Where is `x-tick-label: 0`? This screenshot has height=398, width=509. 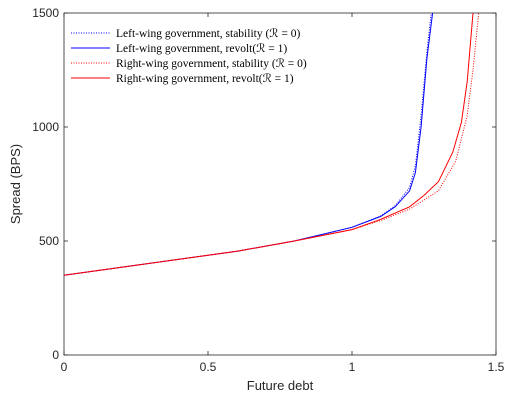 x-tick-label: 0 is located at coordinates (64, 367).